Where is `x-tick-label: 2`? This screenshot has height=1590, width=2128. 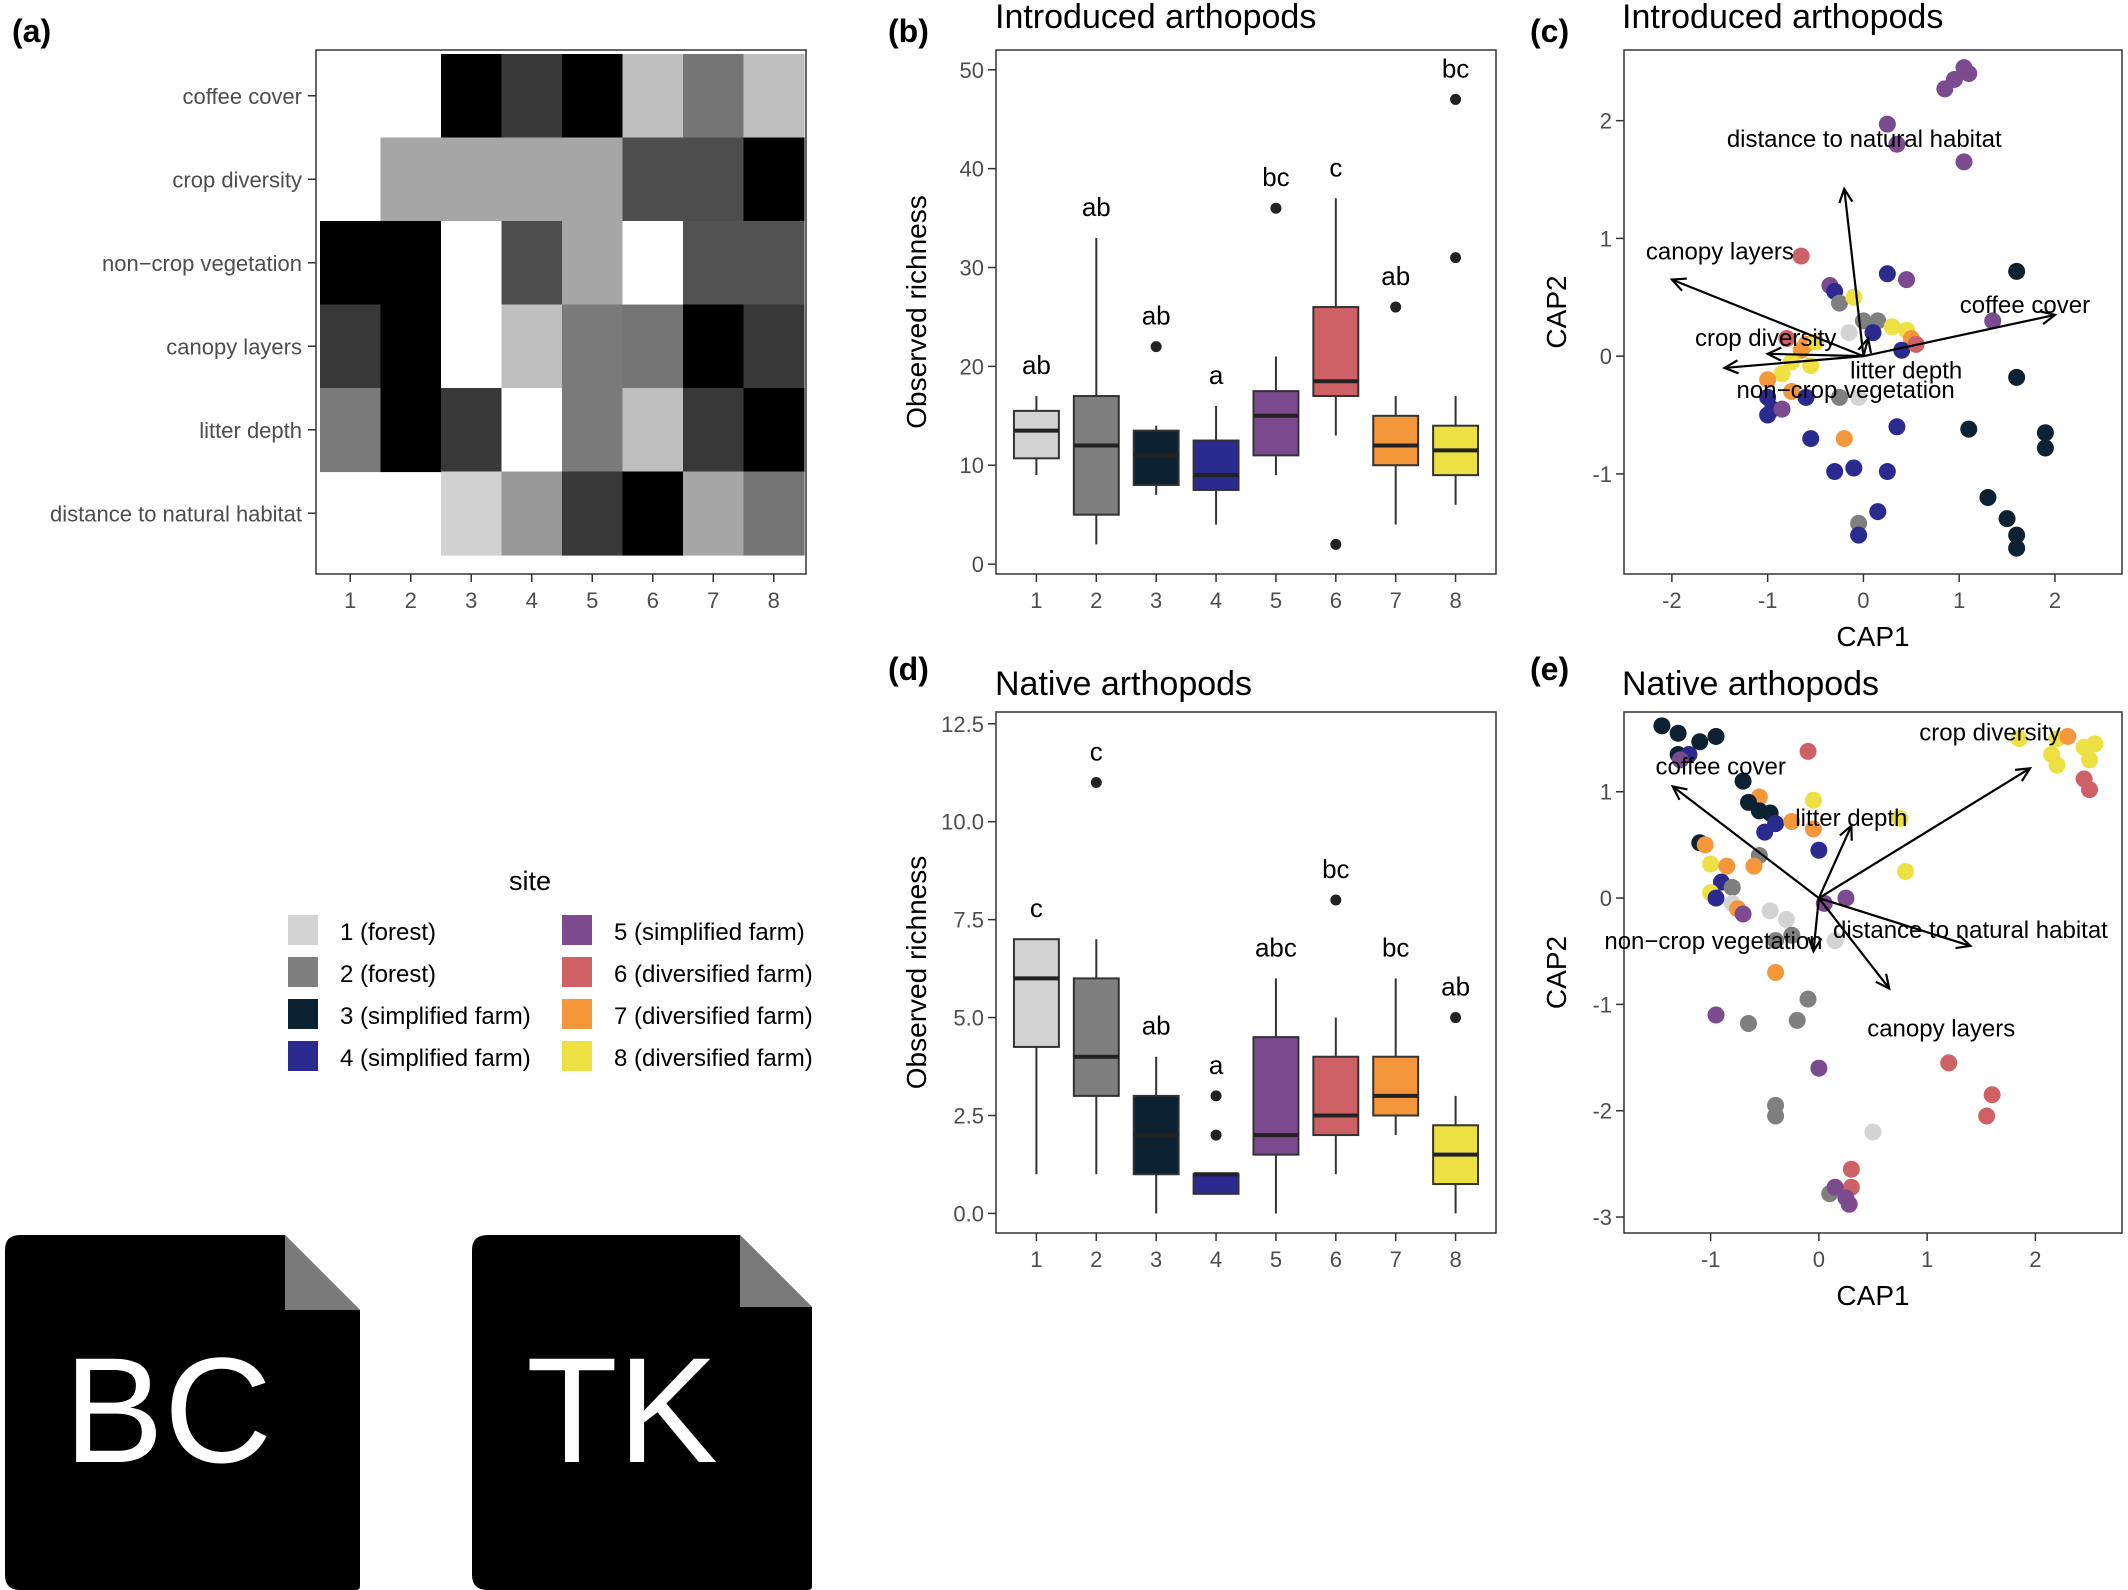
x-tick-label: 2 is located at coordinates (411, 600).